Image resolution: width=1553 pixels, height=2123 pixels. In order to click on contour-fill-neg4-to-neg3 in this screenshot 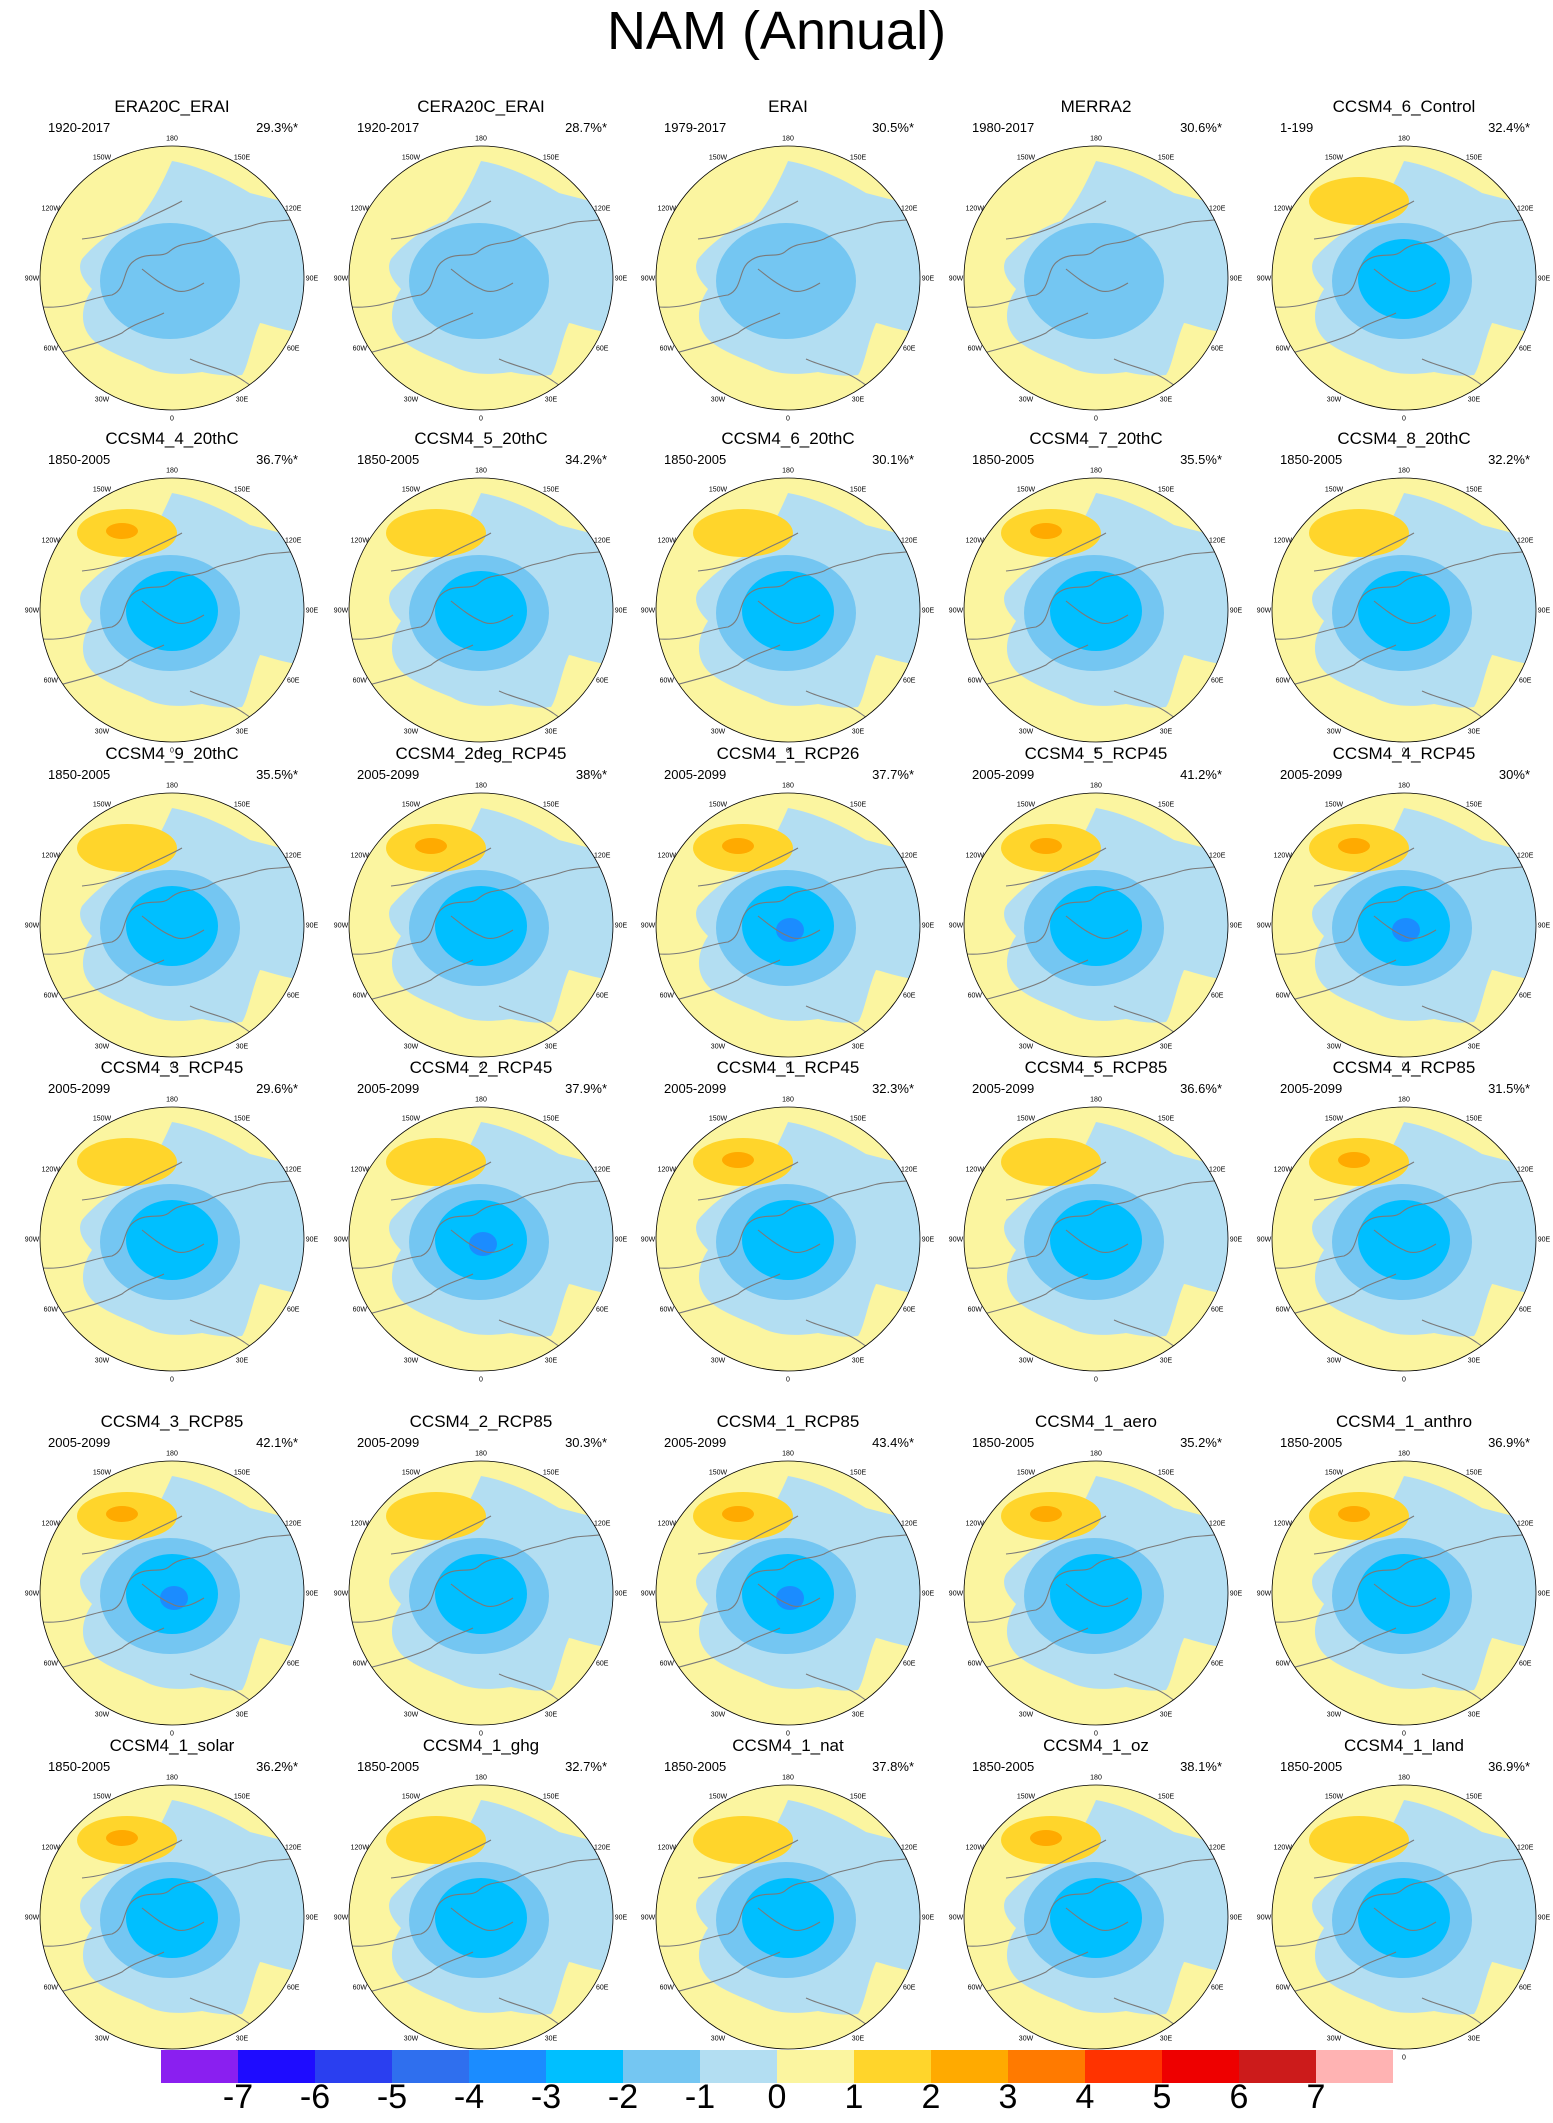, I will do `click(790, 930)`.